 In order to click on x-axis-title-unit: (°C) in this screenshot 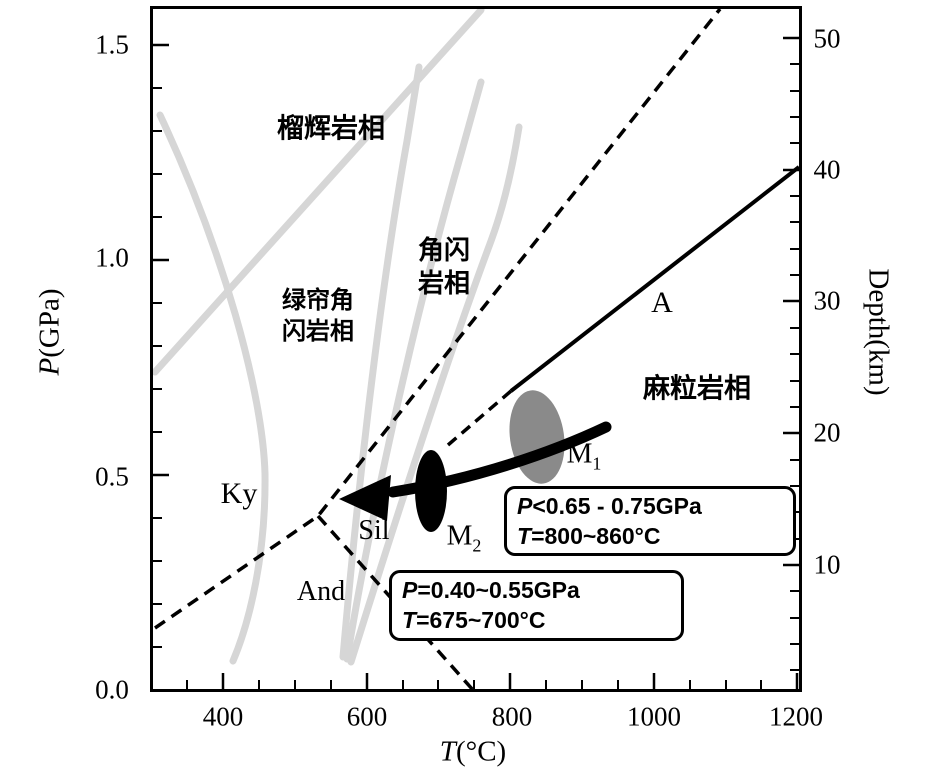, I will do `click(481, 751)`.